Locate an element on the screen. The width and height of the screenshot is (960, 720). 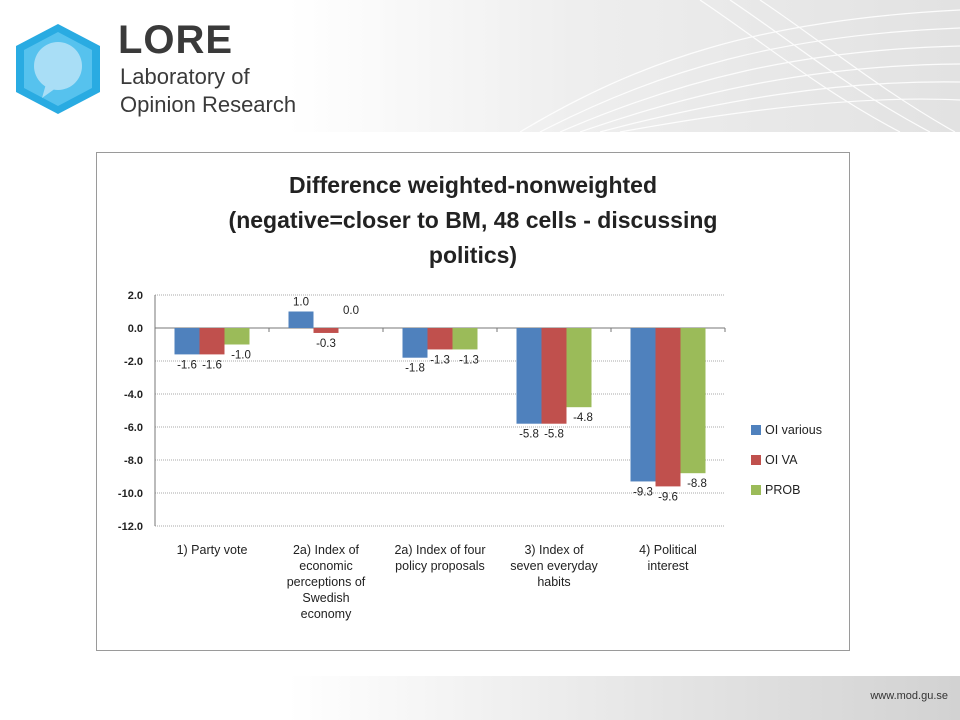
logo-subtitle-line1: Laboratory of is located at coordinates (185, 76).